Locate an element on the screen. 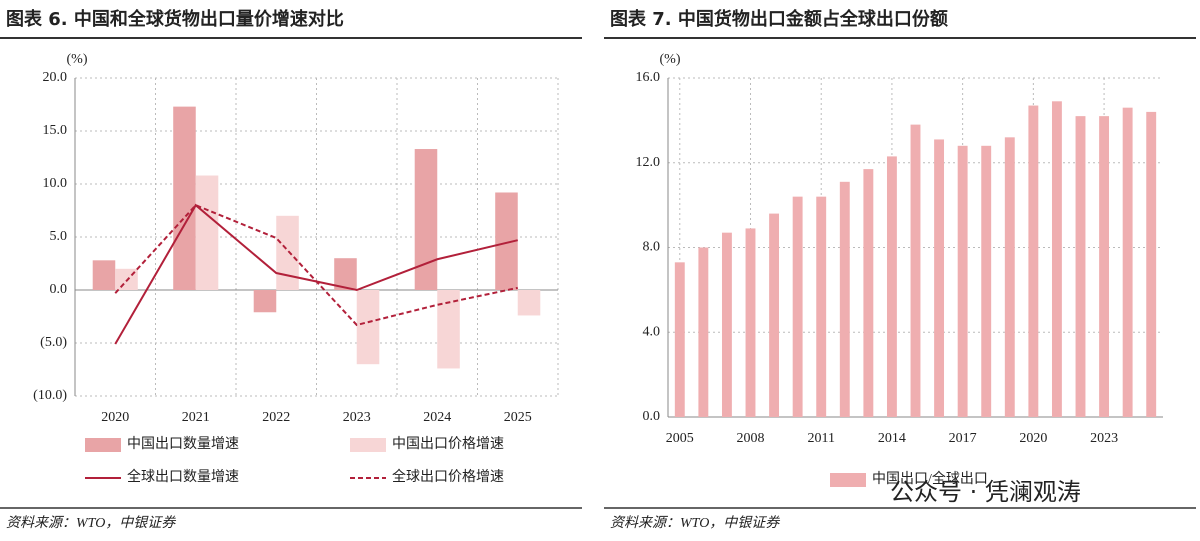  x-tick-label: 2008 is located at coordinates (751, 438).